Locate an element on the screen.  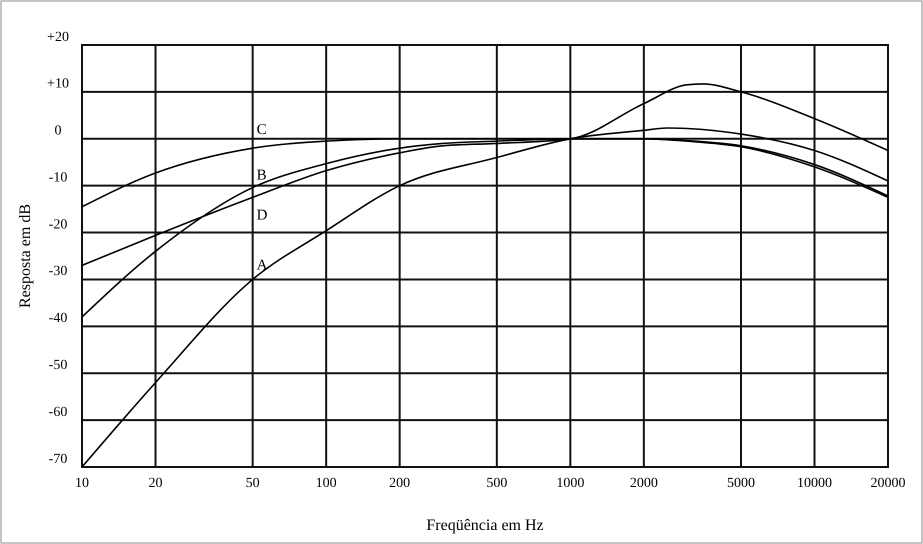
series-label: A is located at coordinates (262, 265).